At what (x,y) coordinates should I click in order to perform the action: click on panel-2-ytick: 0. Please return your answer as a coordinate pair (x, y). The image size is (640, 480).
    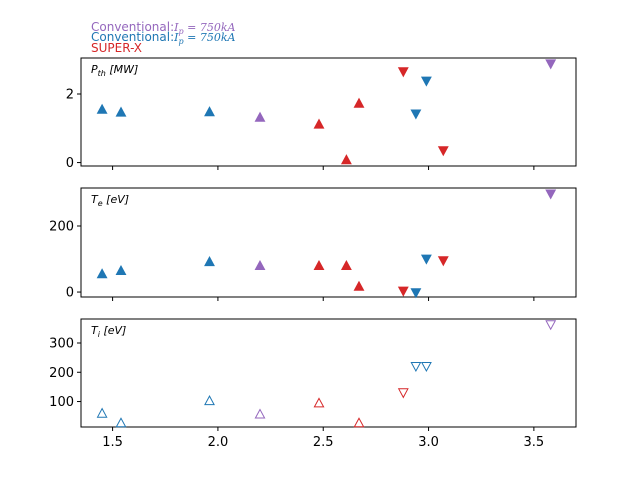
    Looking at the image, I should click on (73, 293).